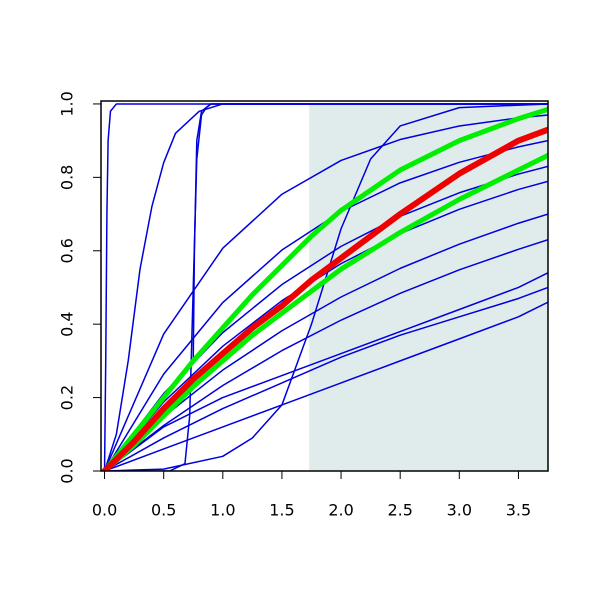 The height and width of the screenshot is (600, 600). Describe the element at coordinates (459, 510) in the screenshot. I see `x-tick-label: 3.0` at that location.